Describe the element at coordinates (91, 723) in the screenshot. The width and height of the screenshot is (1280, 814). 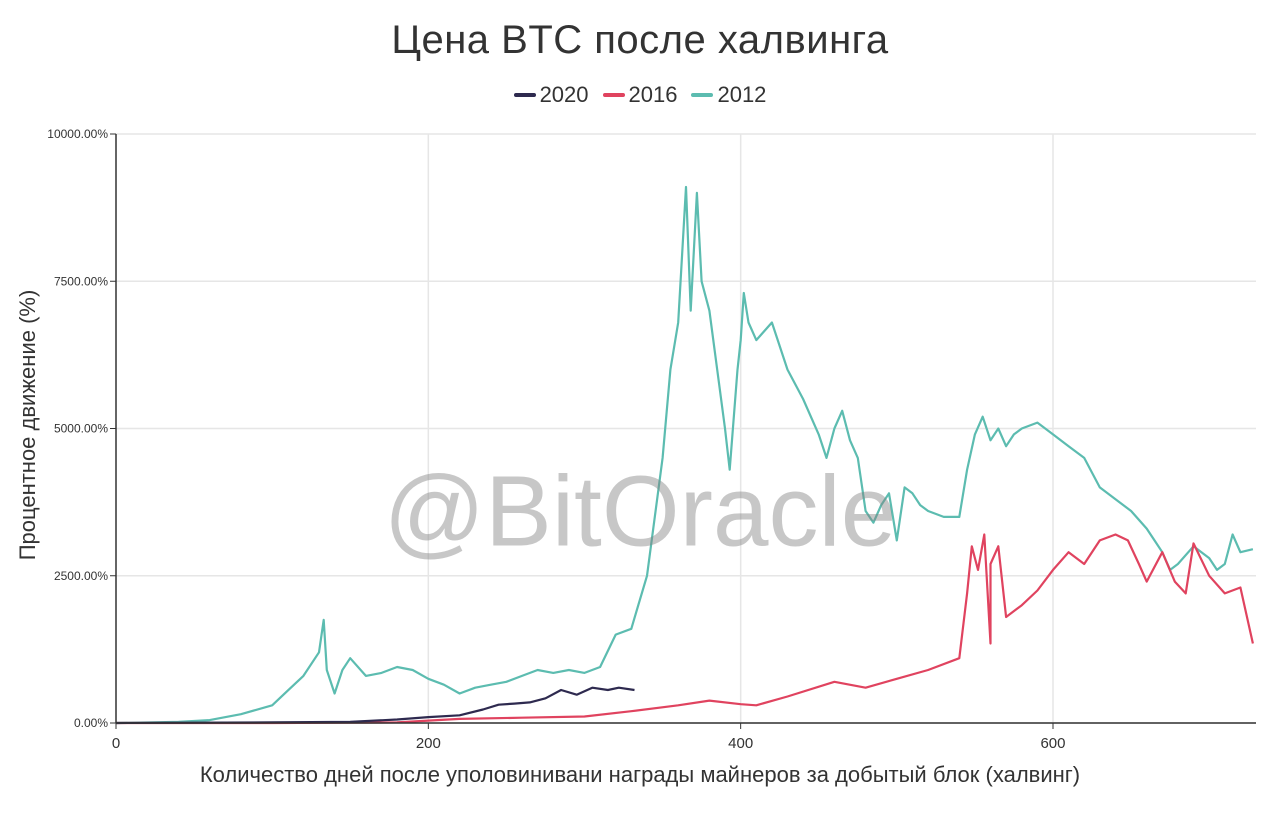
I see `y-tick-label: 0.00%` at that location.